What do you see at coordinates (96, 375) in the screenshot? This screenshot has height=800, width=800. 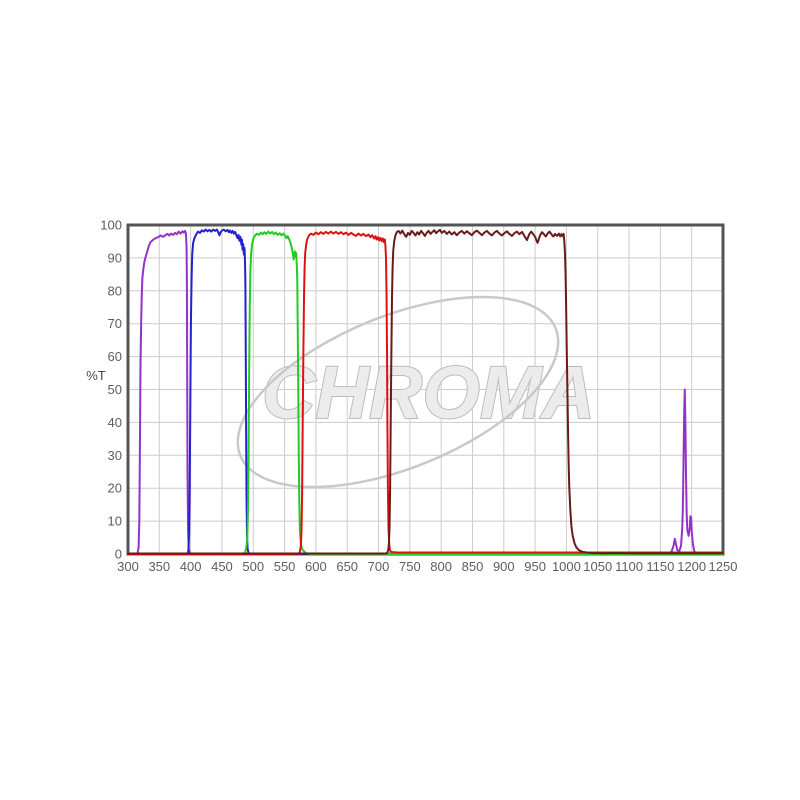 I see `y-axis-title: %T` at bounding box center [96, 375].